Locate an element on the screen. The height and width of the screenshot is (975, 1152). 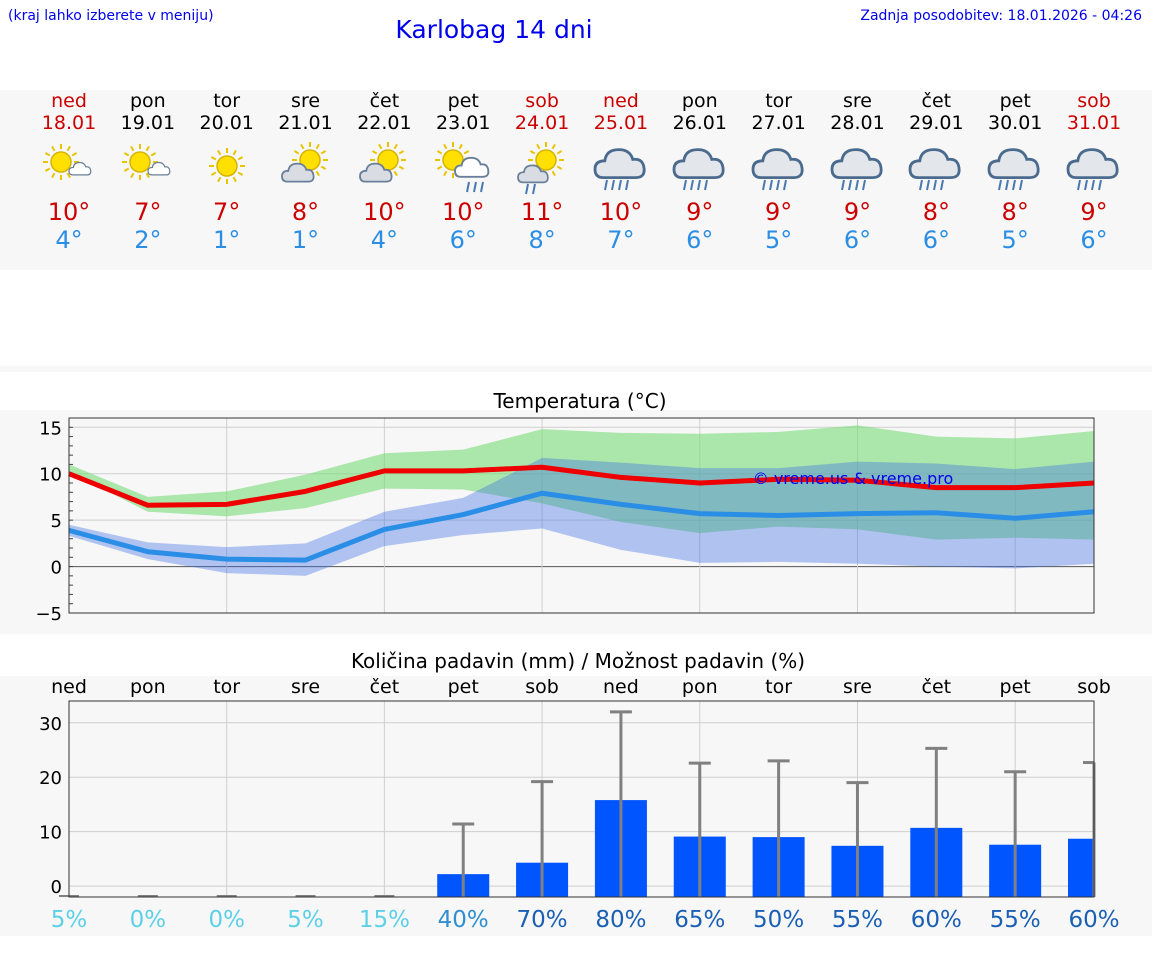
divider is located at coordinates (576, 369).